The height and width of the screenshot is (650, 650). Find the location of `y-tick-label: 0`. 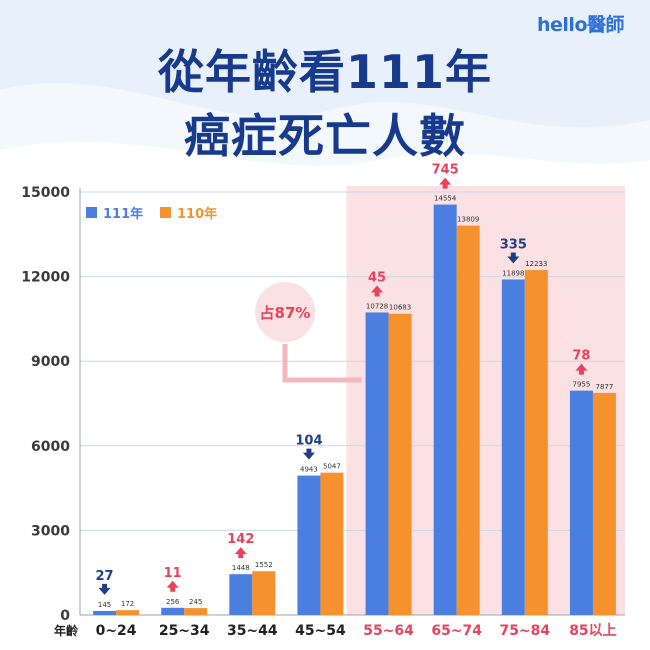

y-tick-label: 0 is located at coordinates (65, 616).